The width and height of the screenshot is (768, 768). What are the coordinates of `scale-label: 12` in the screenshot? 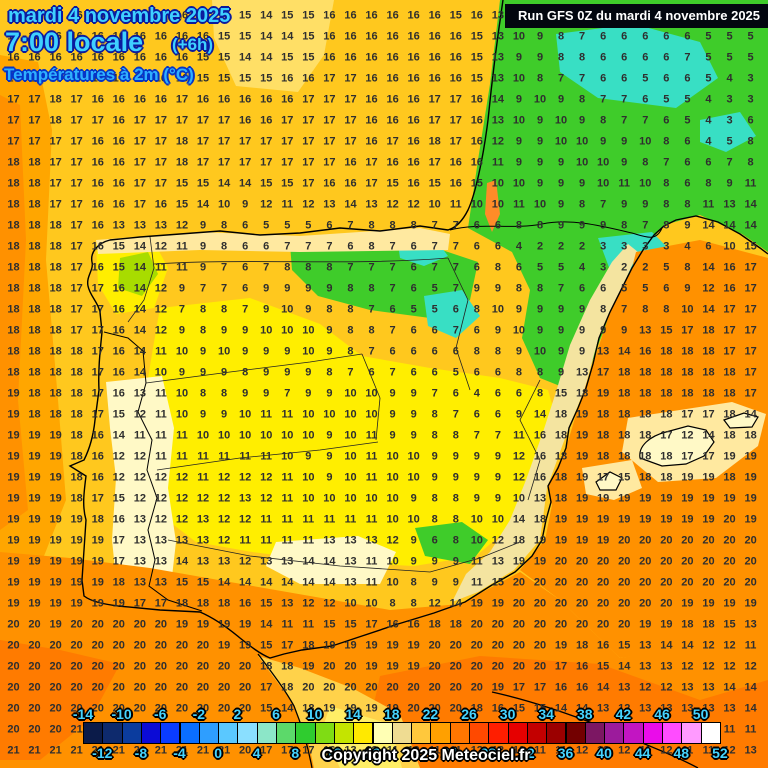 It's located at (334, 753).